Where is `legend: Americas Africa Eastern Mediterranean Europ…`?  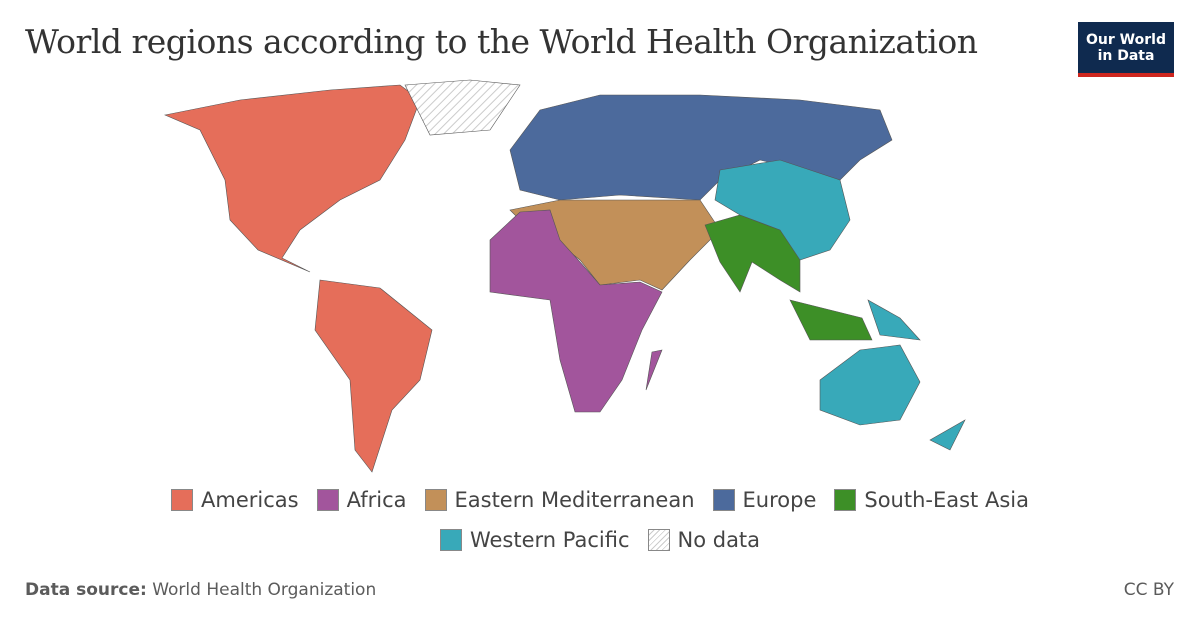
legend: Americas Africa Eastern Mediterranean Europ… is located at coordinates (600, 520).